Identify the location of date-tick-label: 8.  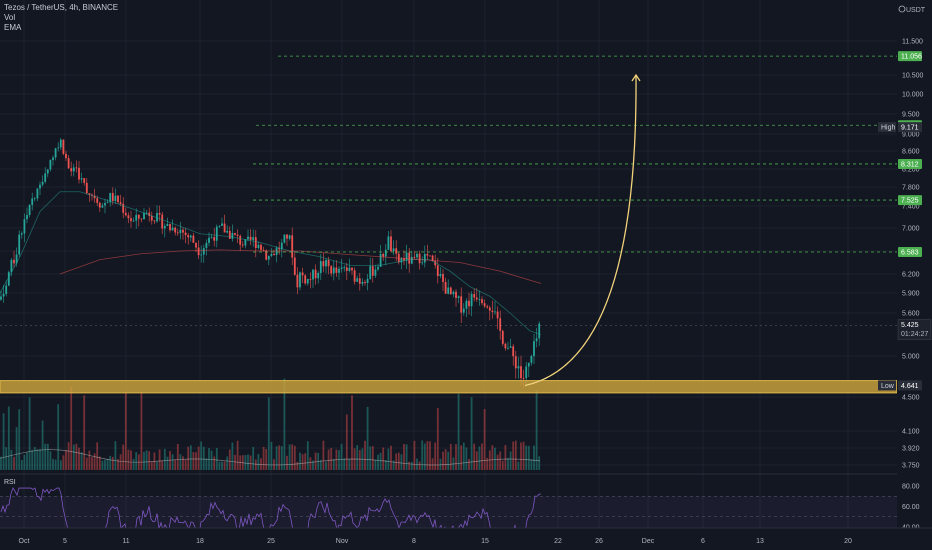
(414, 541).